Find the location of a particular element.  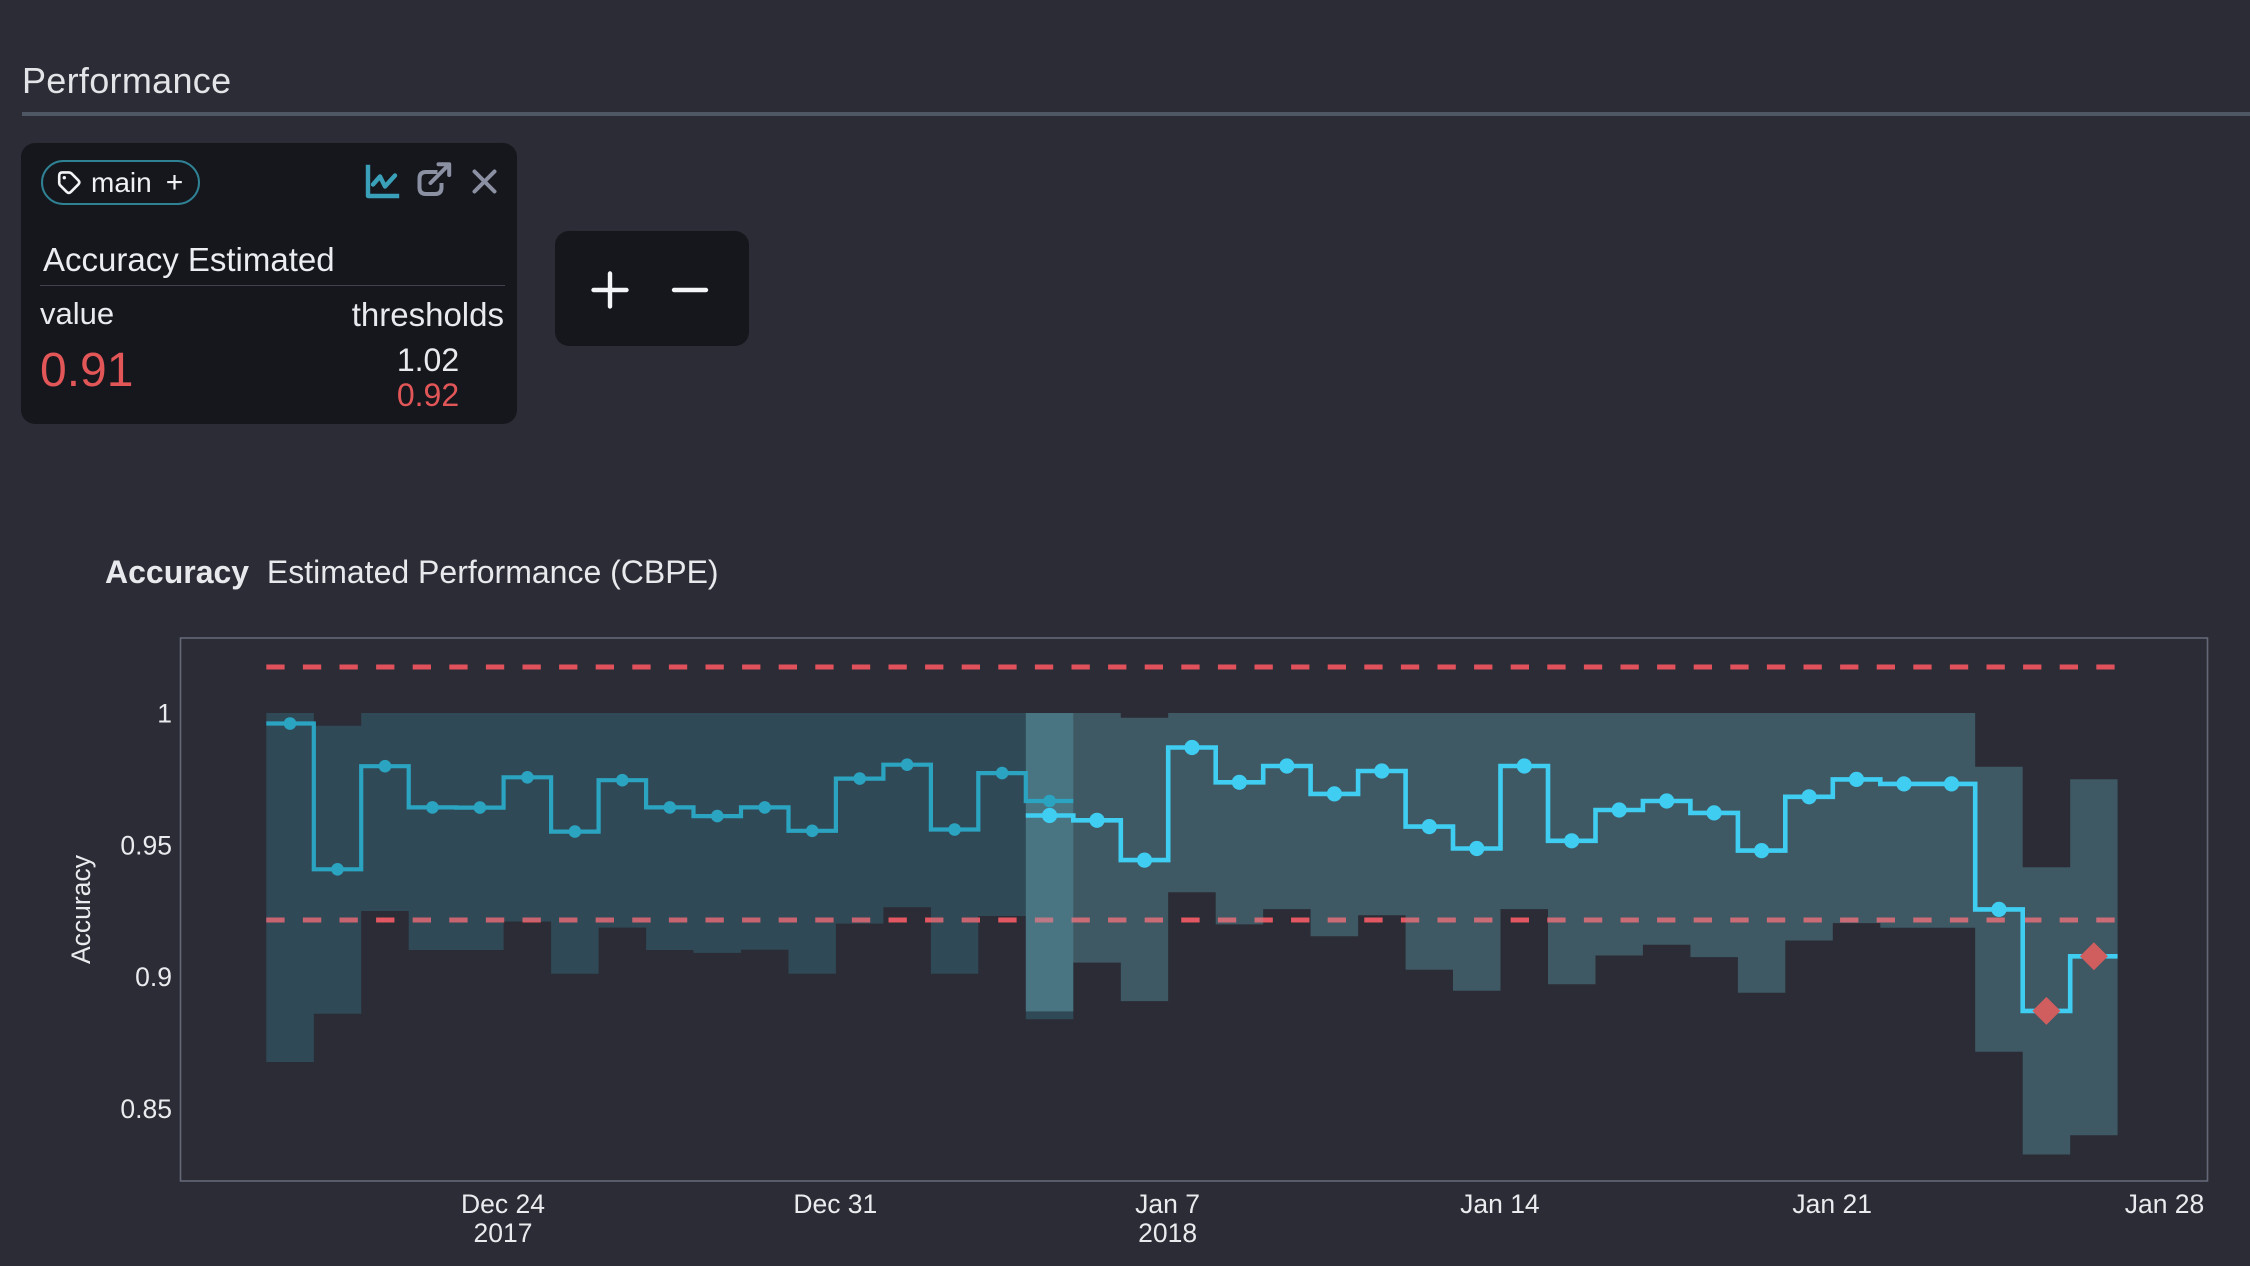

svg-text: Jan 28 is located at coordinates (2165, 1204).